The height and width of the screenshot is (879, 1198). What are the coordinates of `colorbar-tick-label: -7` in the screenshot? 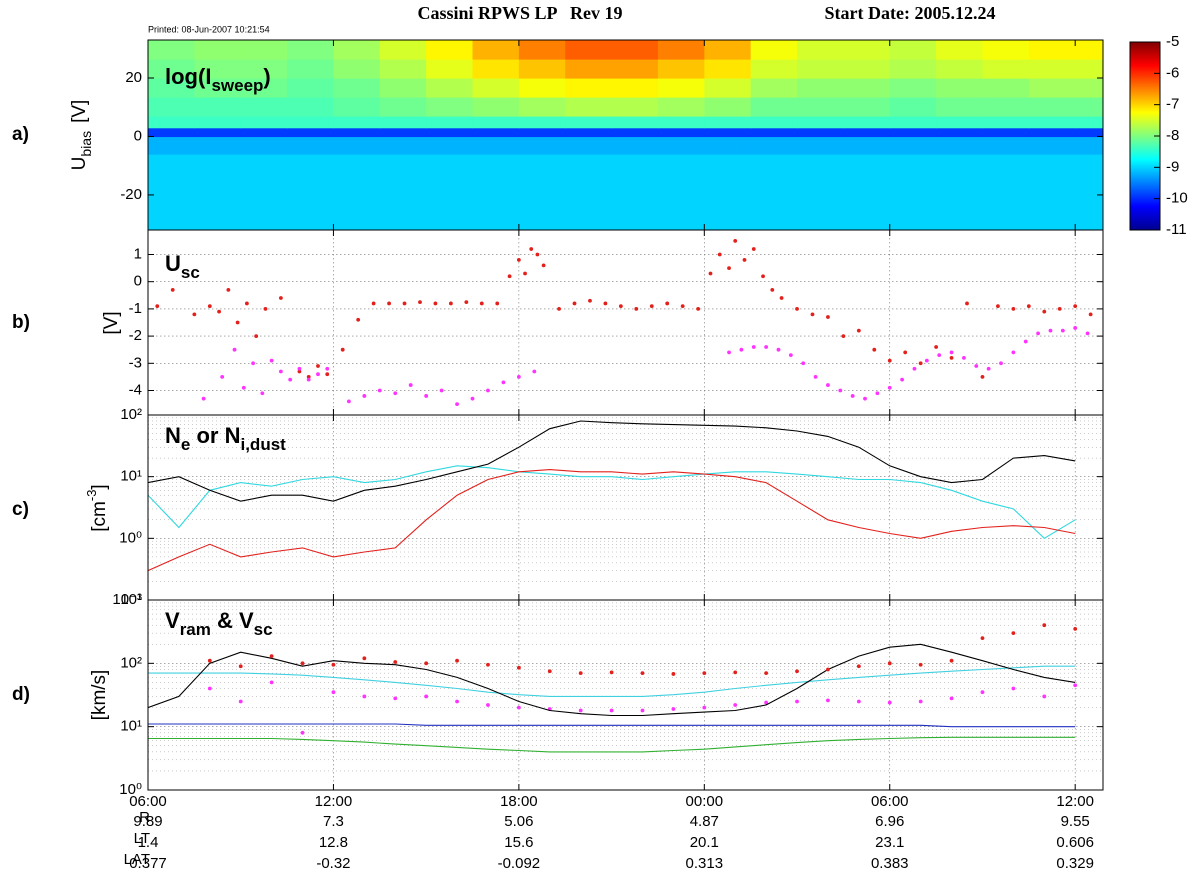 It's located at (1172, 104).